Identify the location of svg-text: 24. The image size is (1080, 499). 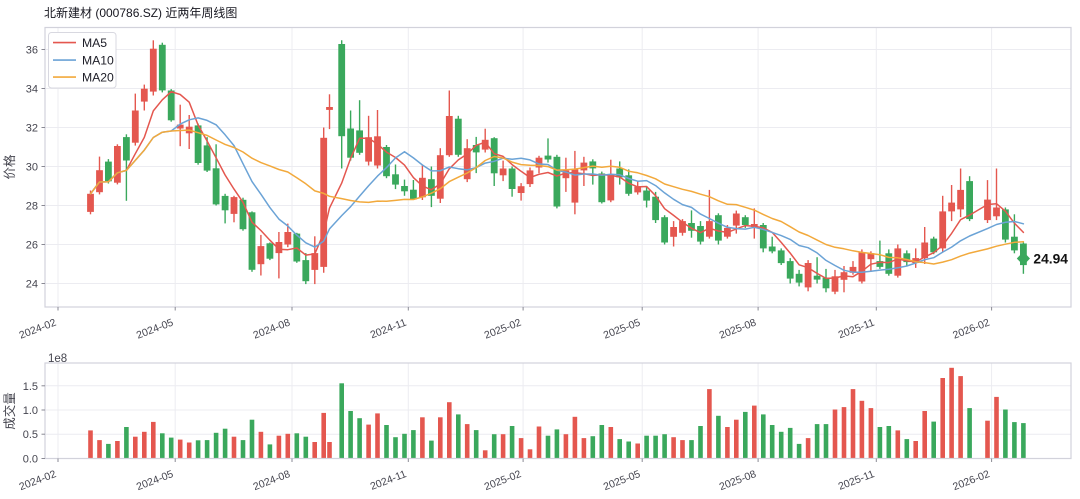
(32, 285).